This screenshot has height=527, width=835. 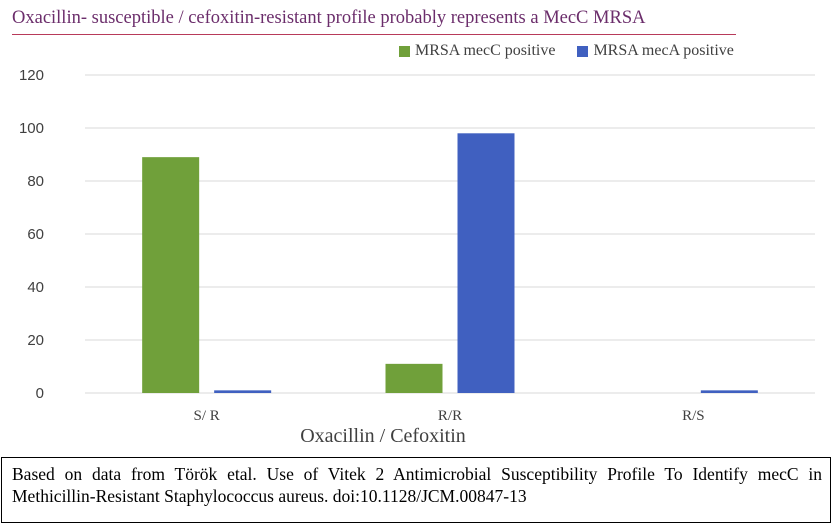 What do you see at coordinates (35, 287) in the screenshot?
I see `y-tick-label: 40` at bounding box center [35, 287].